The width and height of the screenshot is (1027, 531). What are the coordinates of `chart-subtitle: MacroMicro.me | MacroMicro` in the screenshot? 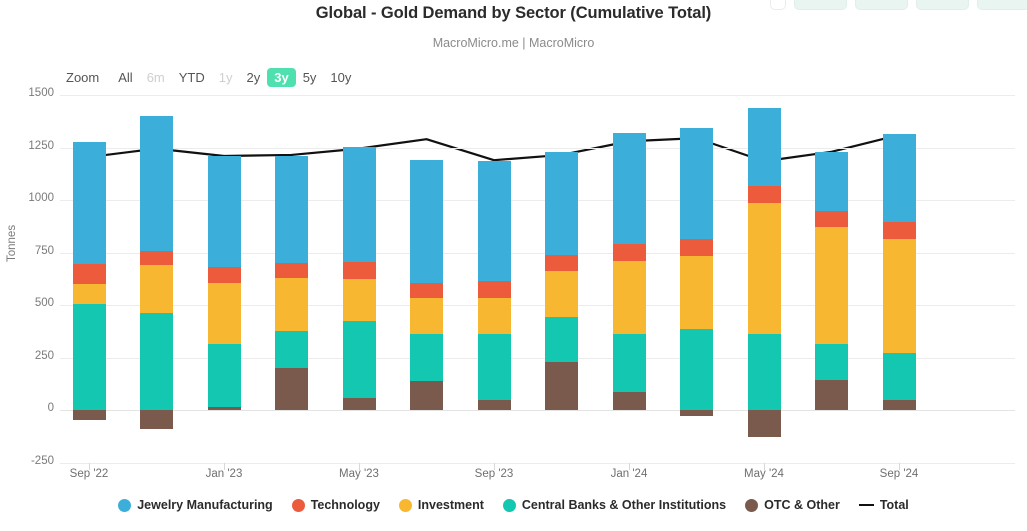 It's located at (513, 43).